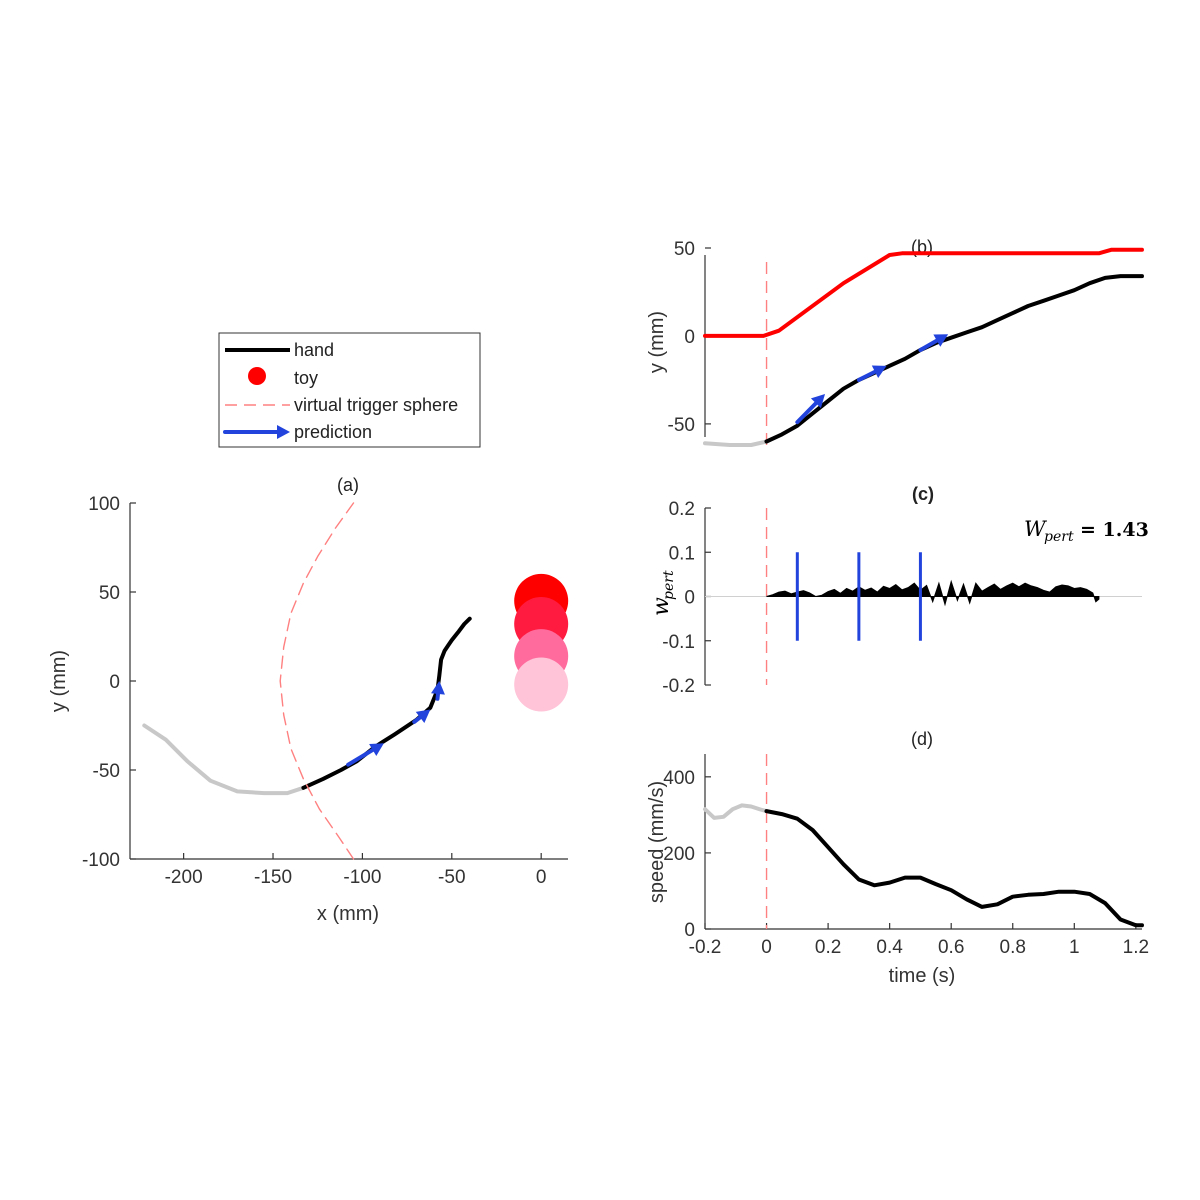 Image resolution: width=1200 pixels, height=1200 pixels. I want to click on d-xtick-label: 1.2, so click(1136, 947).